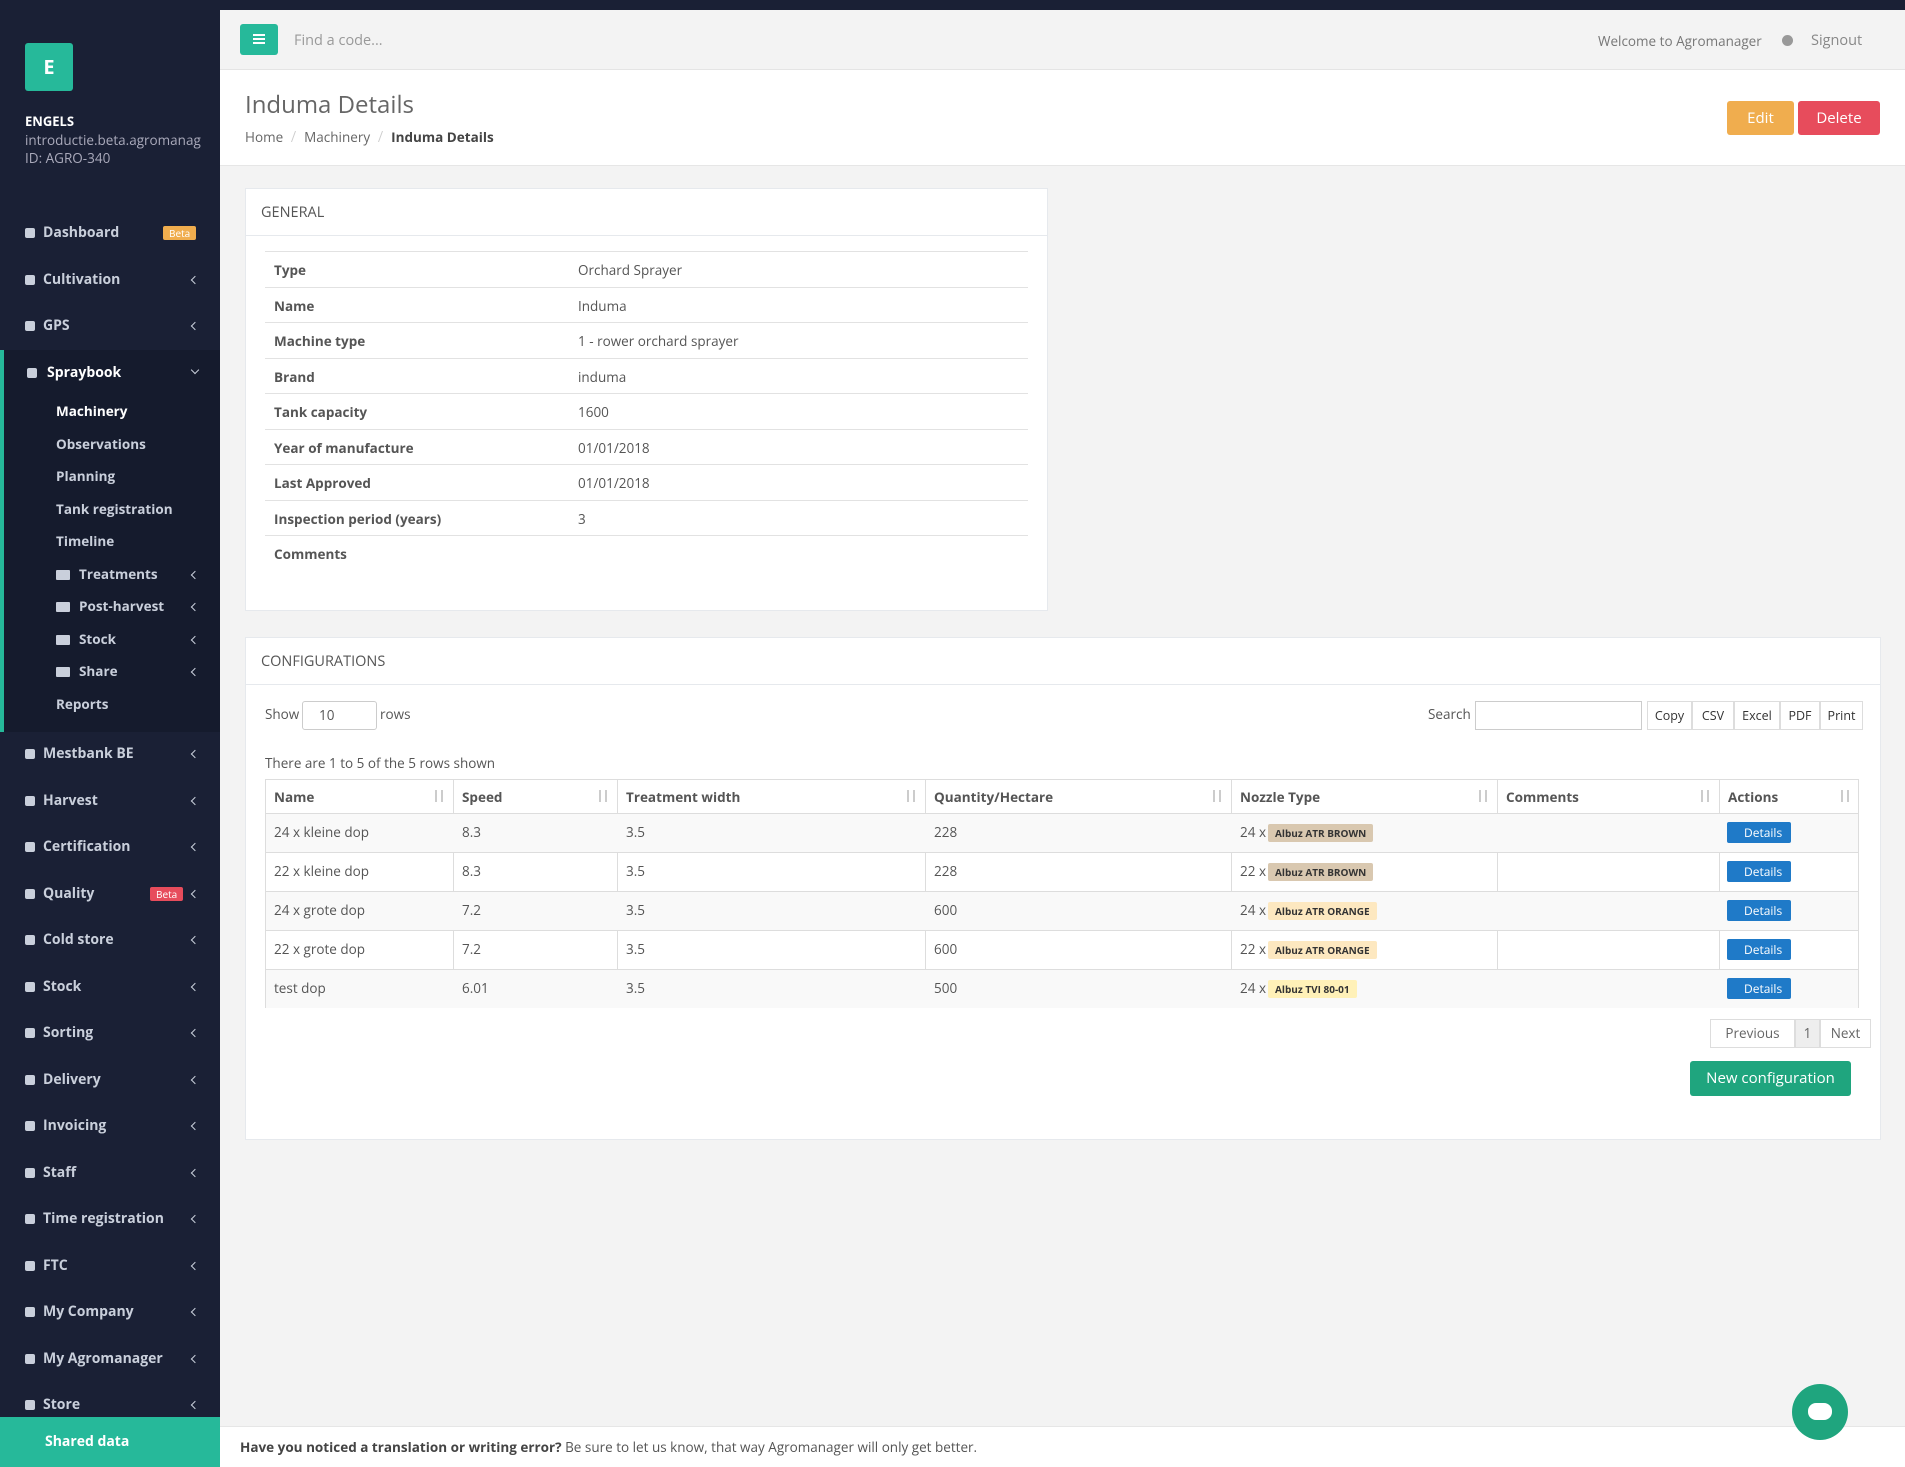 Image resolution: width=1905 pixels, height=1467 pixels. What do you see at coordinates (1837, 40) in the screenshot?
I see `signout: Signout` at bounding box center [1837, 40].